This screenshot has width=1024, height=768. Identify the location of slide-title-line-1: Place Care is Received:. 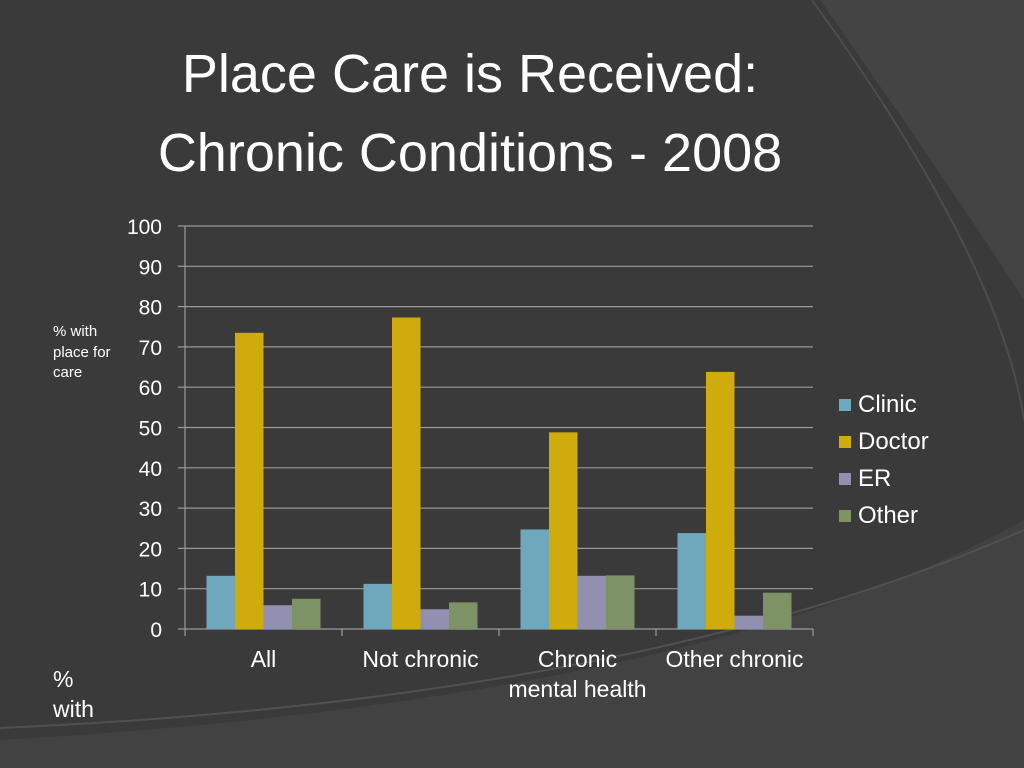
(470, 74).